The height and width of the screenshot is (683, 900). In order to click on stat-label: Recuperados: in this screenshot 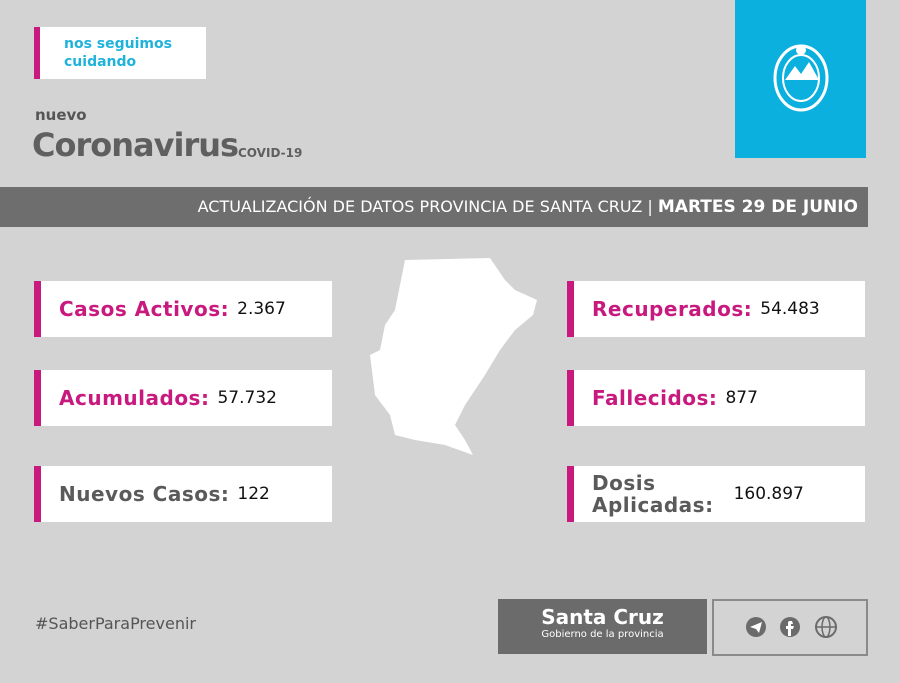, I will do `click(672, 309)`.